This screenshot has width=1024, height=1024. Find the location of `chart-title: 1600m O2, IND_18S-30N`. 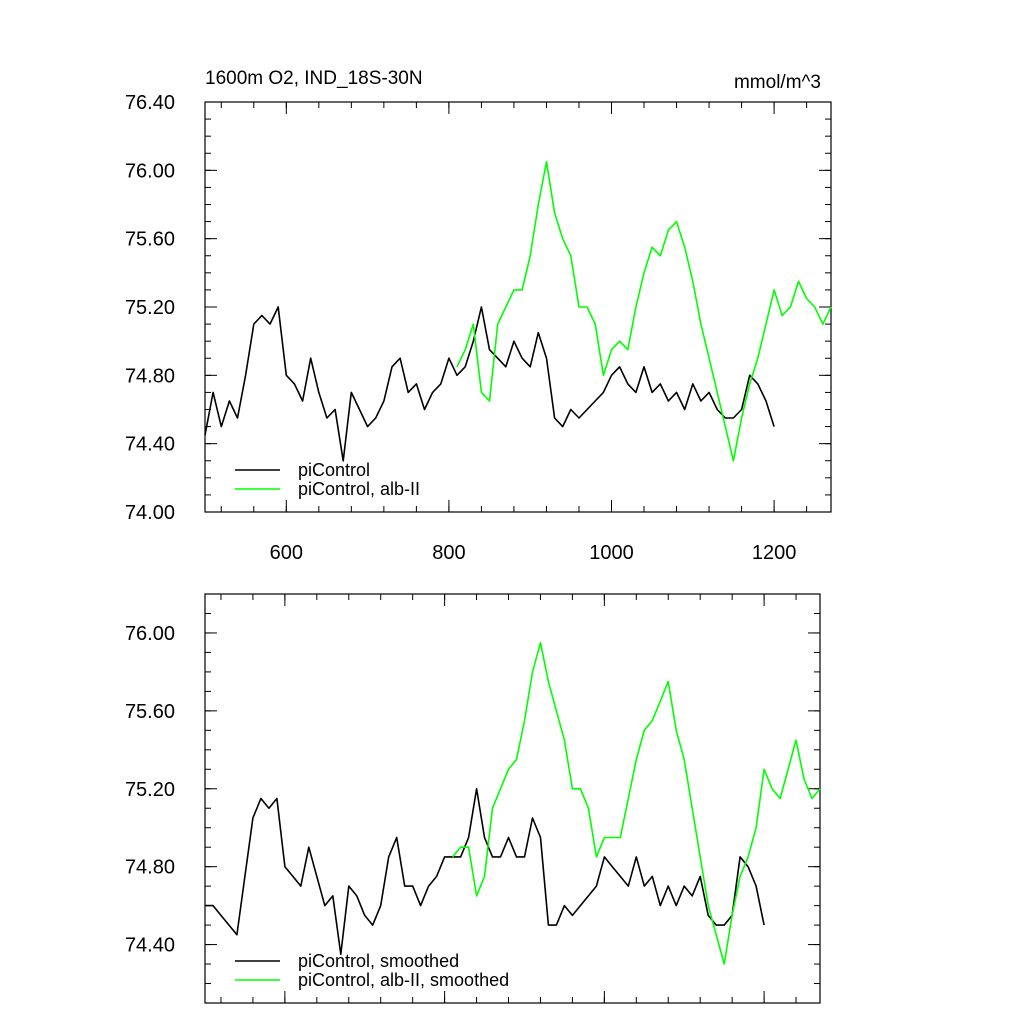

chart-title: 1600m O2, IND_18S-30N is located at coordinates (314, 78).